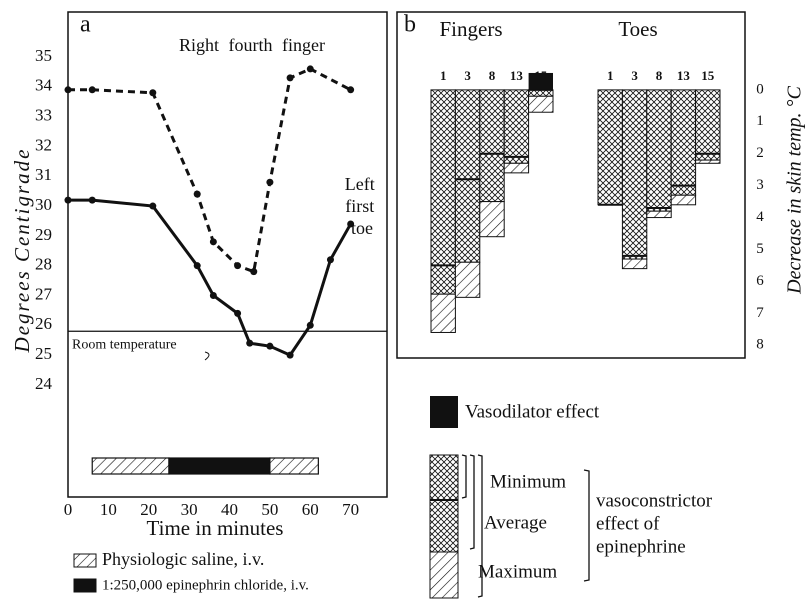  Describe the element at coordinates (68, 509) in the screenshot. I see `x-tick-label: 0` at that location.